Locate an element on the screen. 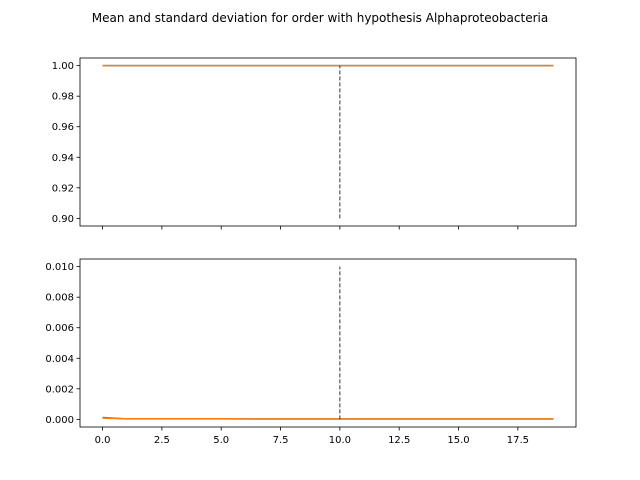 This screenshot has width=640, height=480. y-tick-label: 0.94 is located at coordinates (63, 158).